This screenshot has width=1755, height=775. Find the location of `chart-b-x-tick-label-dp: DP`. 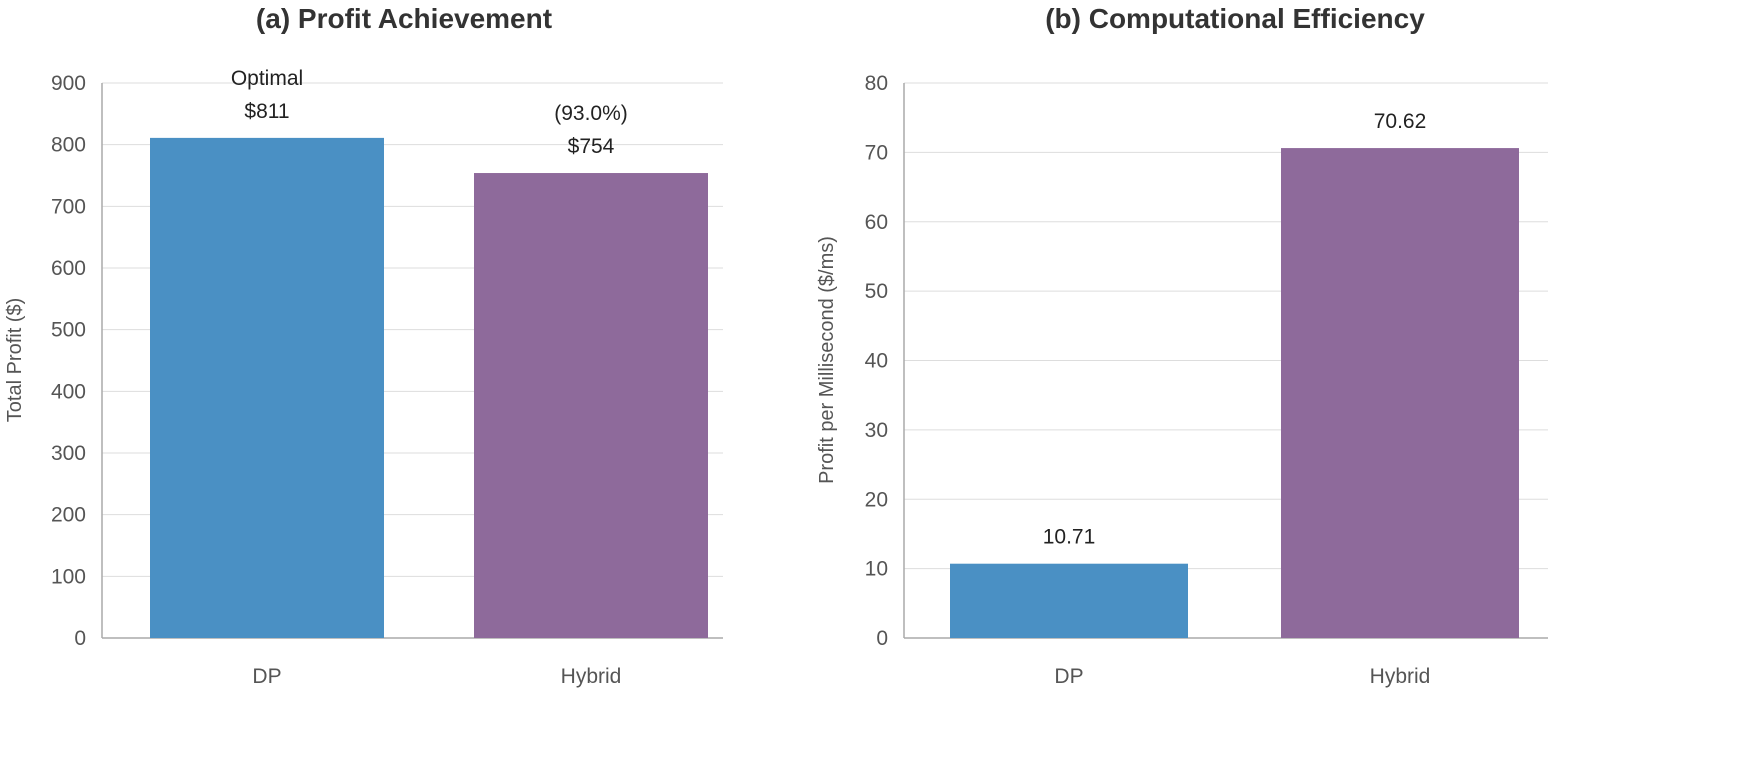

chart-b-x-tick-label-dp: DP is located at coordinates (1068, 676).